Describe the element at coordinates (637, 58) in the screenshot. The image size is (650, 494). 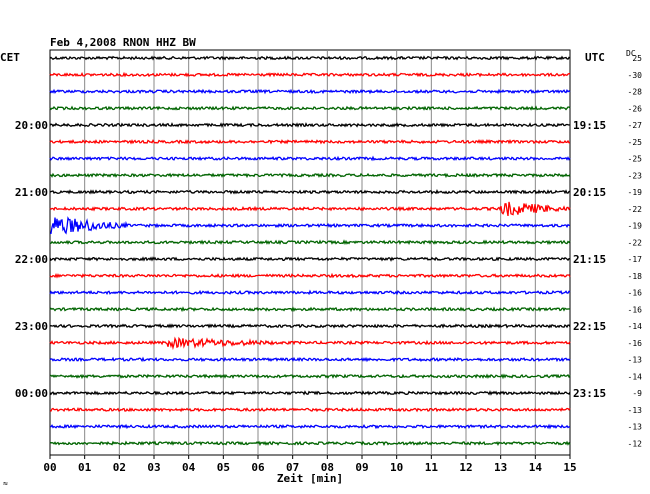
I see `dc-value-1: 25` at that location.